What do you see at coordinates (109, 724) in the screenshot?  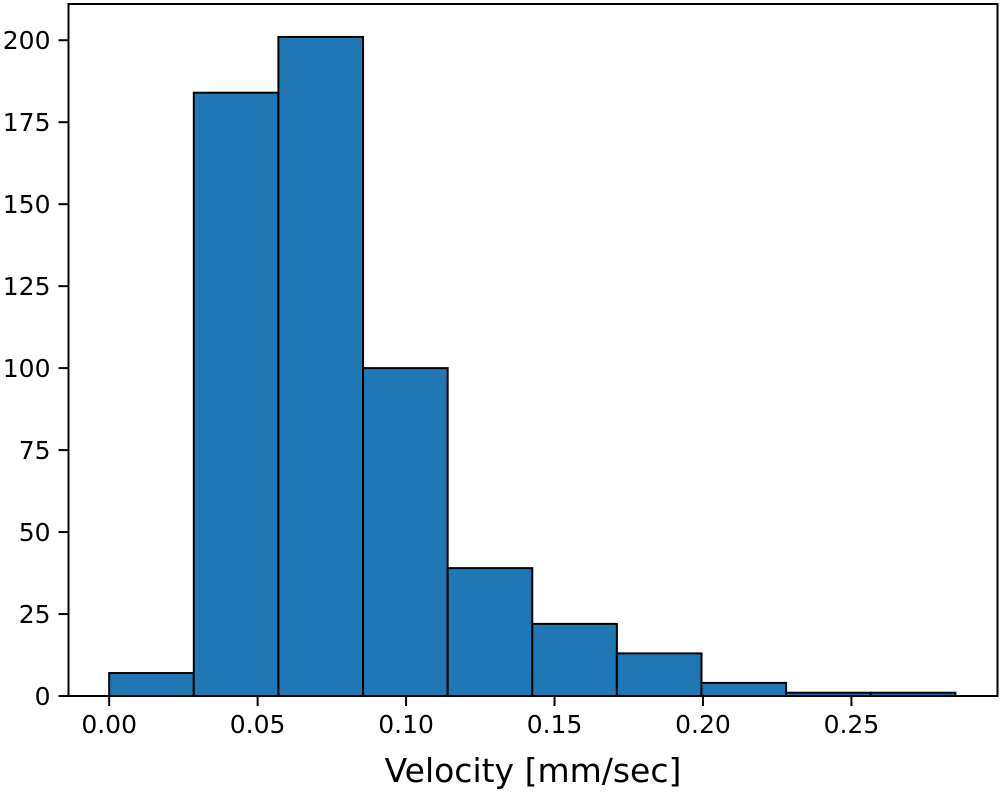 I see `x-tick-label: 0.00` at bounding box center [109, 724].